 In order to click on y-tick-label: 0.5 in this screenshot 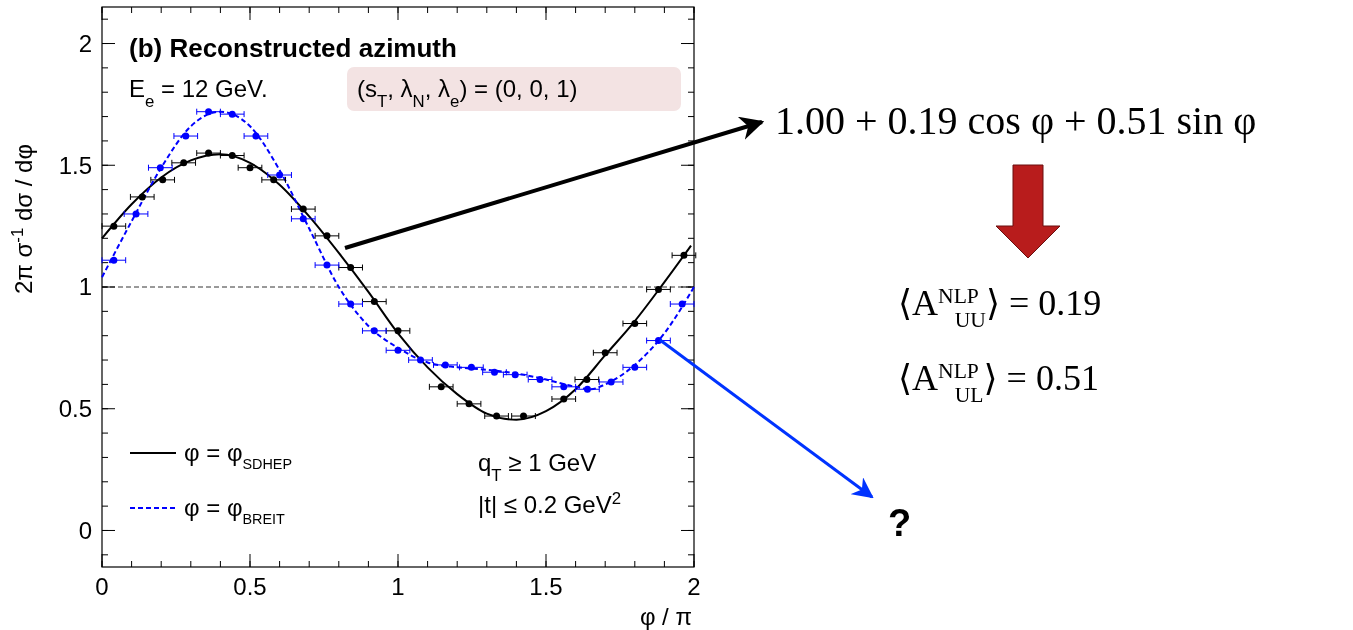, I will do `click(75, 409)`.